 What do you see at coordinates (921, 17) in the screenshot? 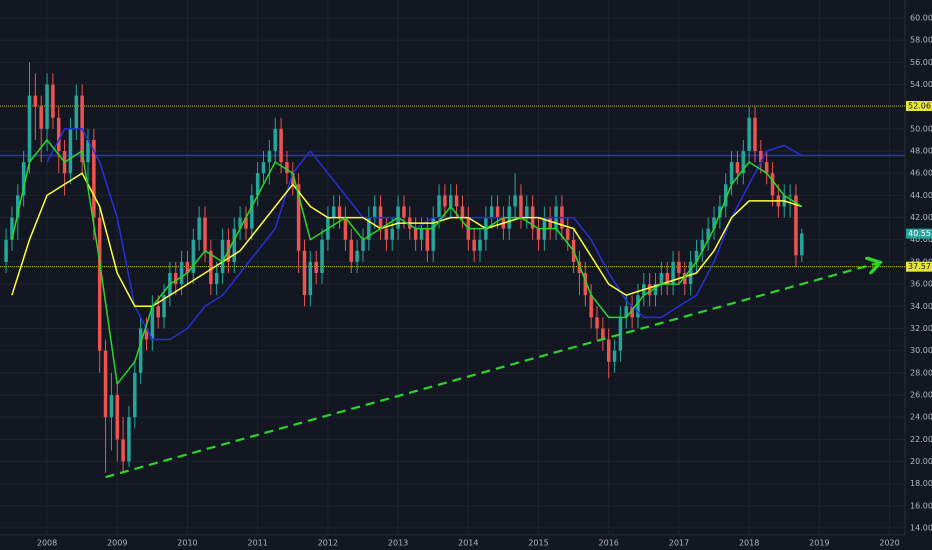
I see `y-tick-label: 60.00` at bounding box center [921, 17].